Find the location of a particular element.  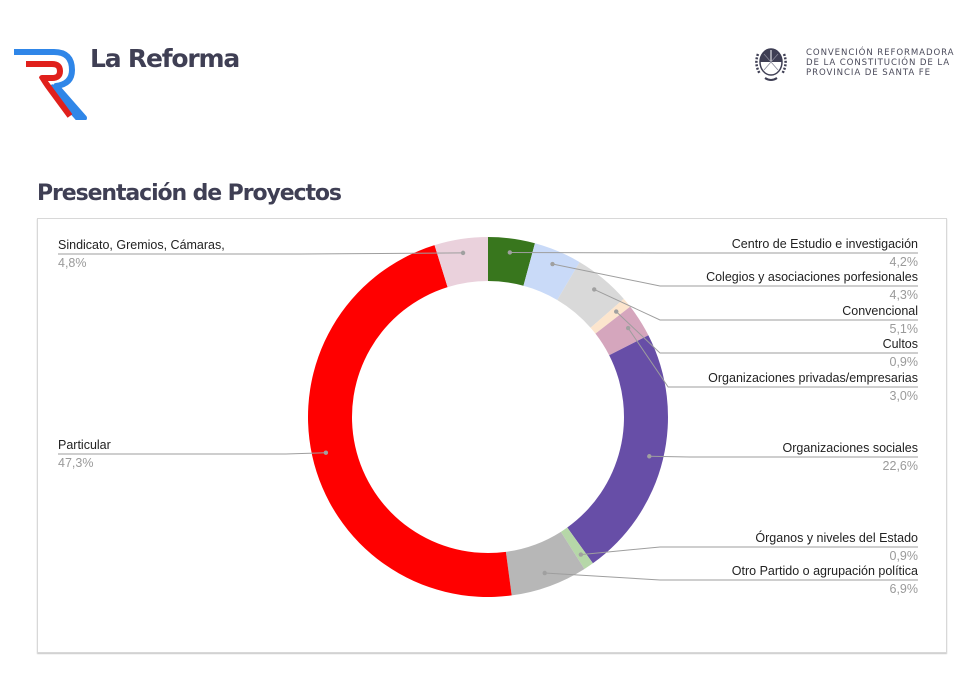

brand-name: La Reforma is located at coordinates (165, 58).